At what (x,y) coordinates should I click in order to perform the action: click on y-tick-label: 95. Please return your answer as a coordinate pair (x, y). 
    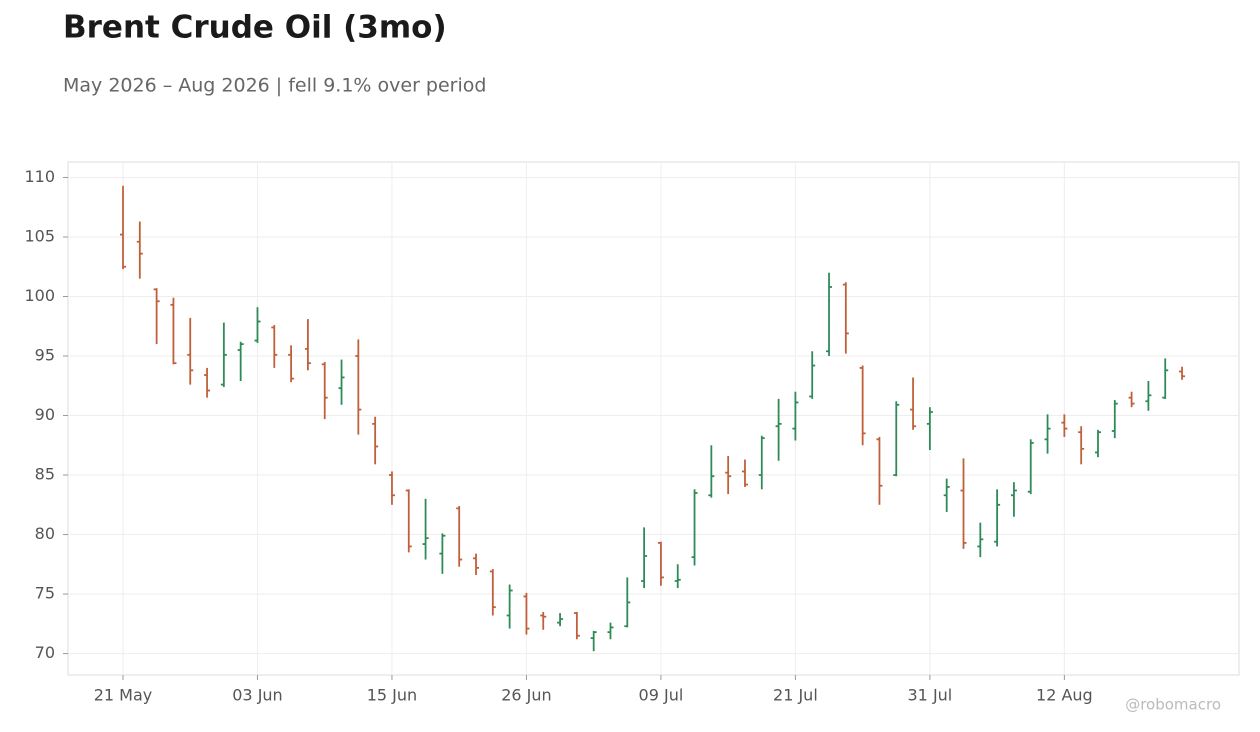
    Looking at the image, I should click on (45, 355).